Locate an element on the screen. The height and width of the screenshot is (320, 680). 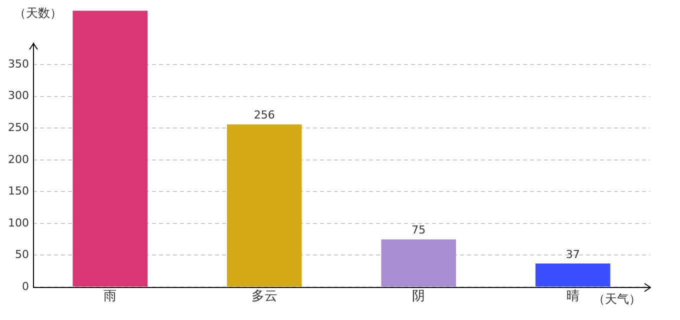
data-label: 256 is located at coordinates (264, 115).